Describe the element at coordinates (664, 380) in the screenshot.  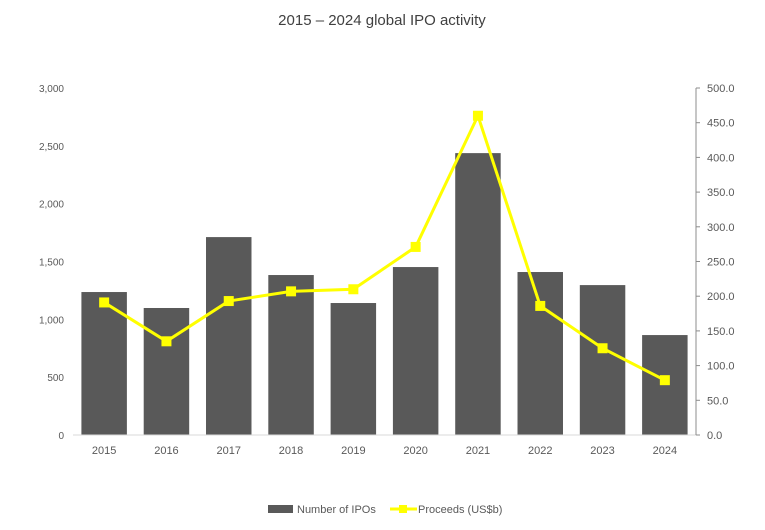
I see `proceeds-point-2024` at that location.